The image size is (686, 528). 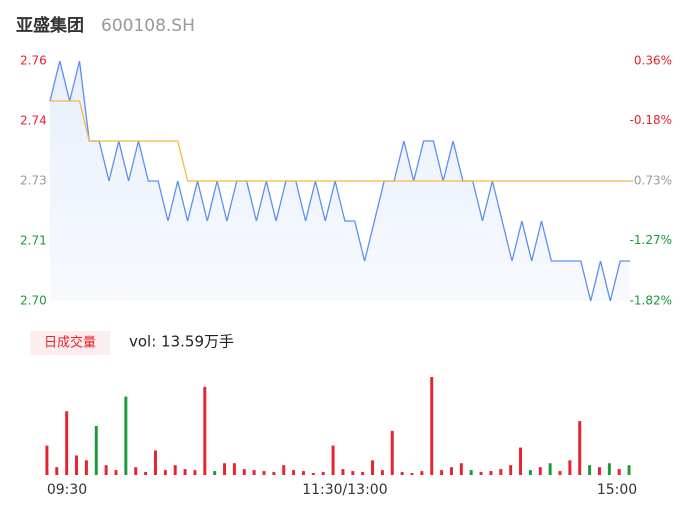 I want to click on chart-subtitle: 600108.SH, so click(x=148, y=26).